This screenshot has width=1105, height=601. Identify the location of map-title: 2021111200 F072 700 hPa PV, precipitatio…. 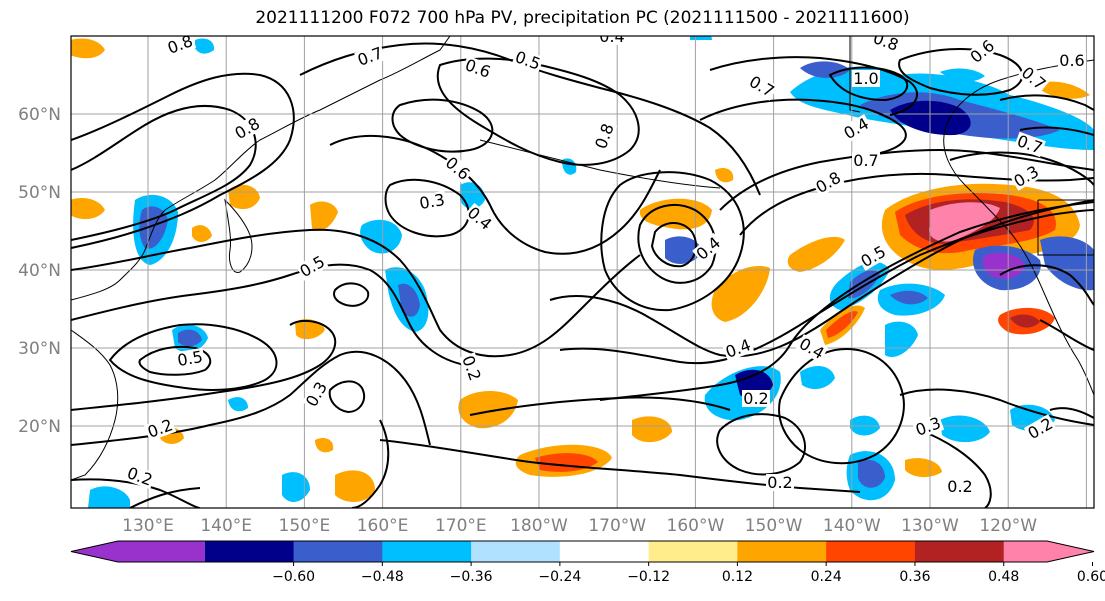
(582, 18).